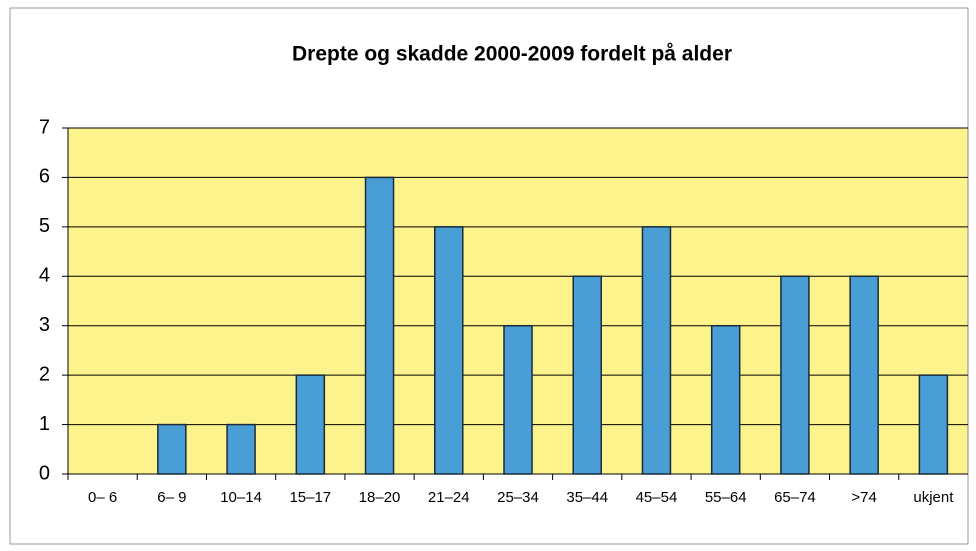  I want to click on y-tick-label: 2, so click(44, 374).